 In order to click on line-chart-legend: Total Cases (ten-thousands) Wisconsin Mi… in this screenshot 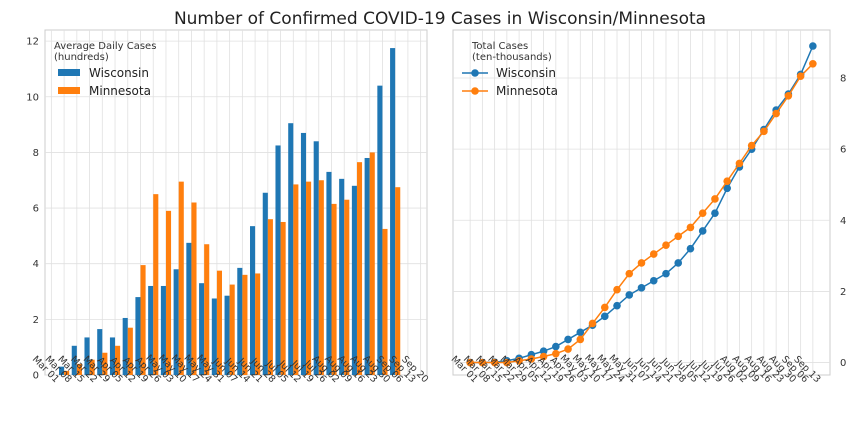, I will do `click(510, 69)`.